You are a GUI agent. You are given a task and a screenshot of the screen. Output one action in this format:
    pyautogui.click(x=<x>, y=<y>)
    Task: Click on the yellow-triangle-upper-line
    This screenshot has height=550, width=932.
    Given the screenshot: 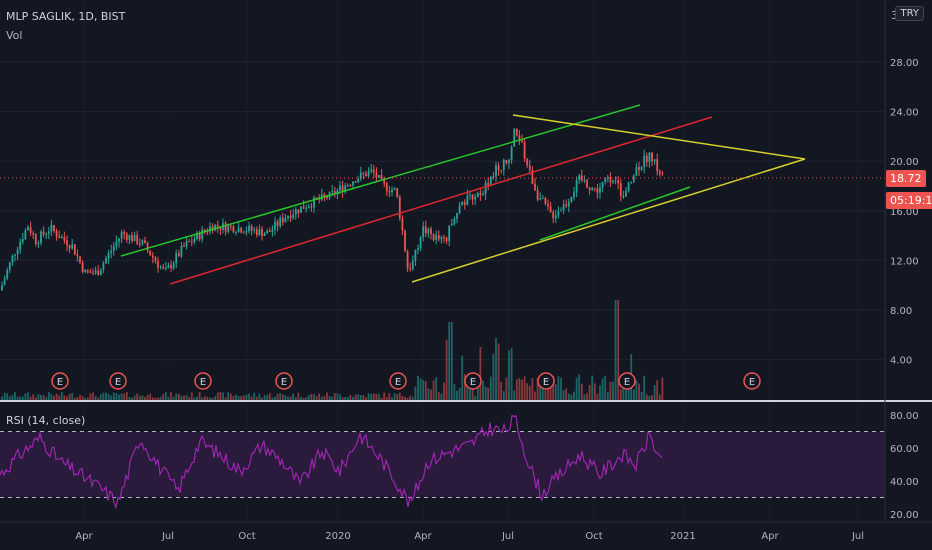 What is the action you would take?
    pyautogui.click(x=659, y=137)
    